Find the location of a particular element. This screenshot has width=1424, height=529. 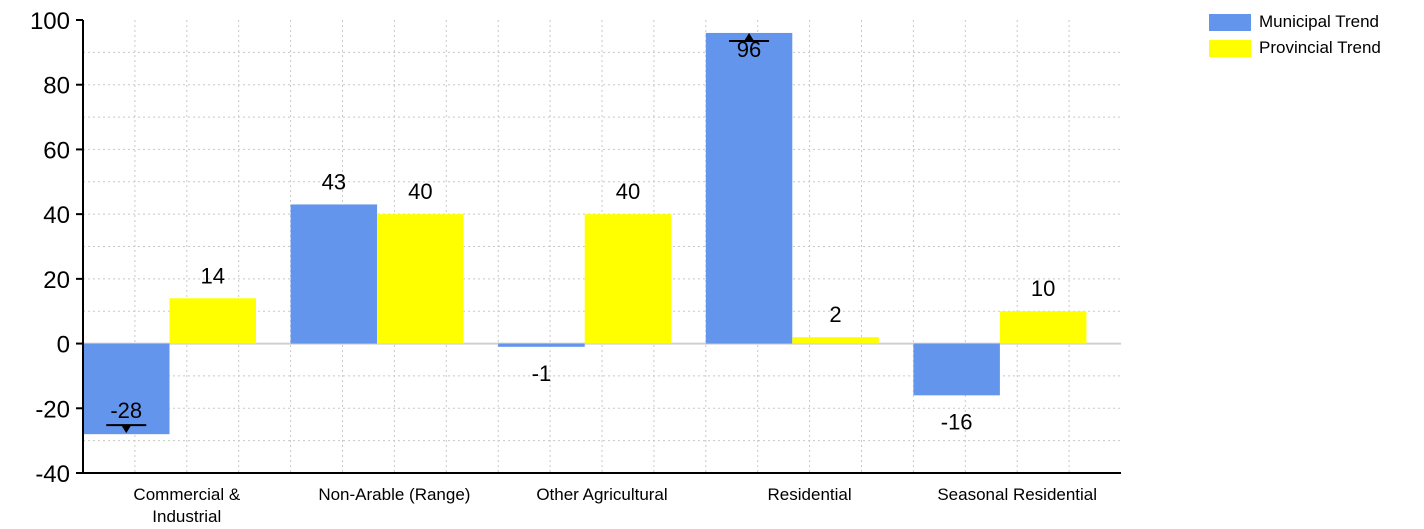

legend-label-municipal: Municipal Trend is located at coordinates (1319, 21).